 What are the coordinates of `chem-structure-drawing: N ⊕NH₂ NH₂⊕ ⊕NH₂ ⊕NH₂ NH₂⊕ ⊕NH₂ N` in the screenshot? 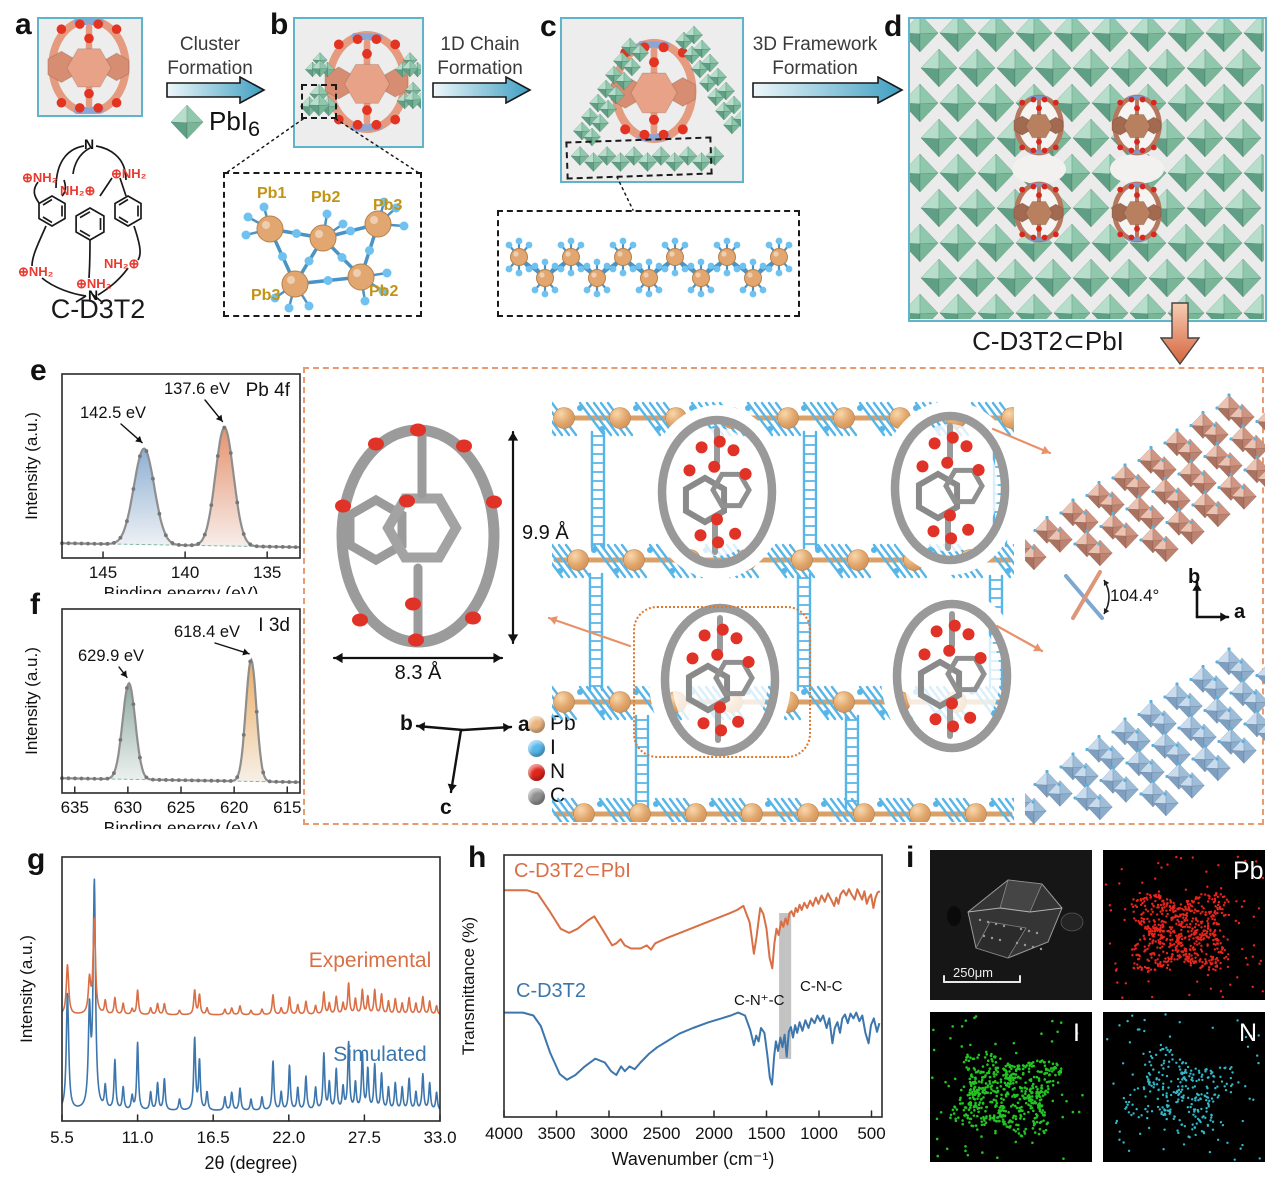 It's located at (82, 219).